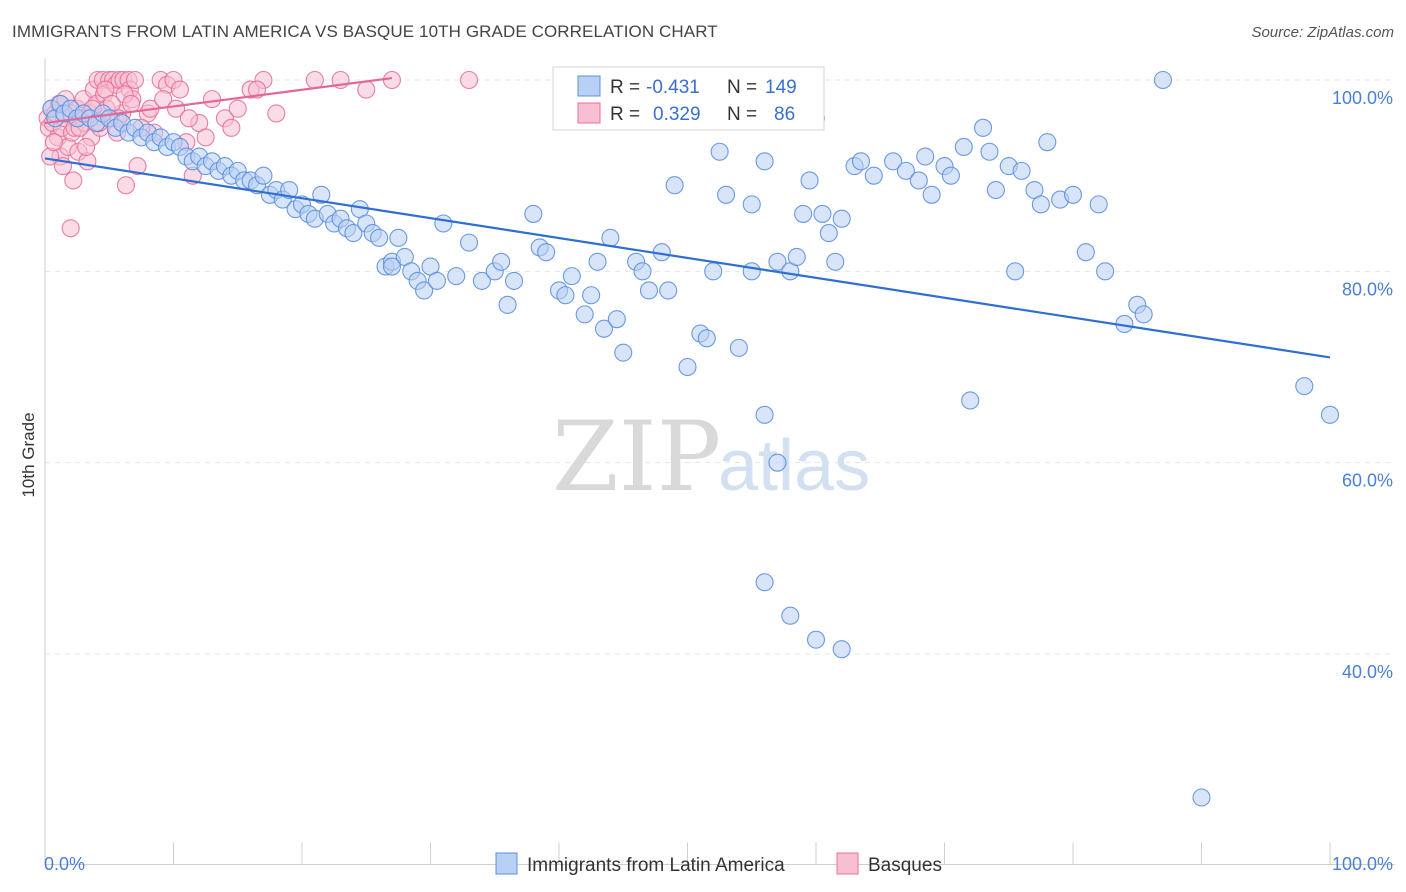  Describe the element at coordinates (64, 864) in the screenshot. I see `x-tick-label-0: 0.0%` at that location.